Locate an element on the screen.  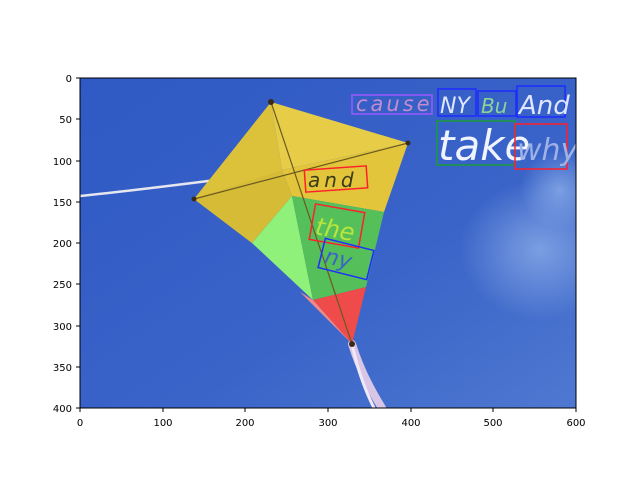
x-tick-label: 200 is located at coordinates (244, 423).